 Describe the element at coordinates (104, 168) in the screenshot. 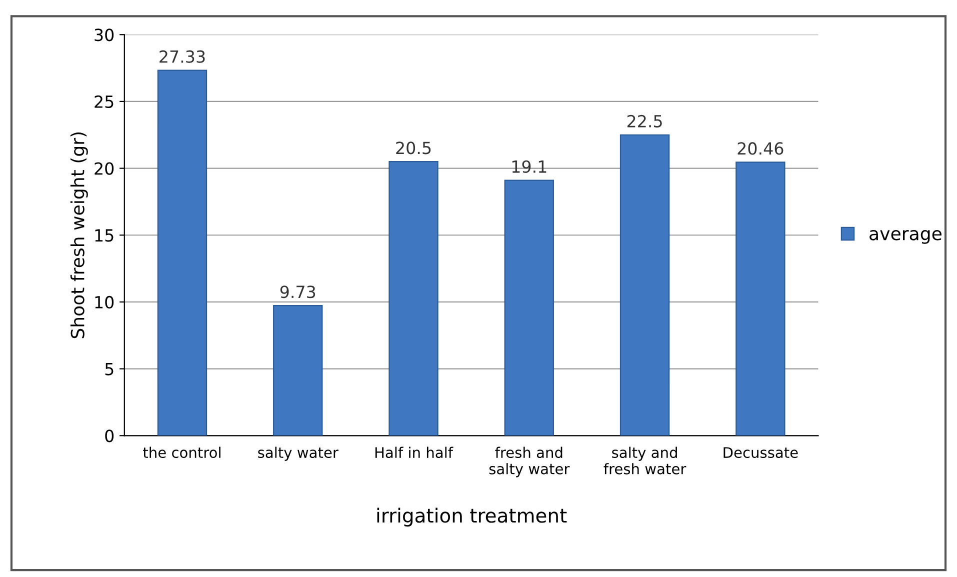

I see `y-tick-label: 20` at that location.